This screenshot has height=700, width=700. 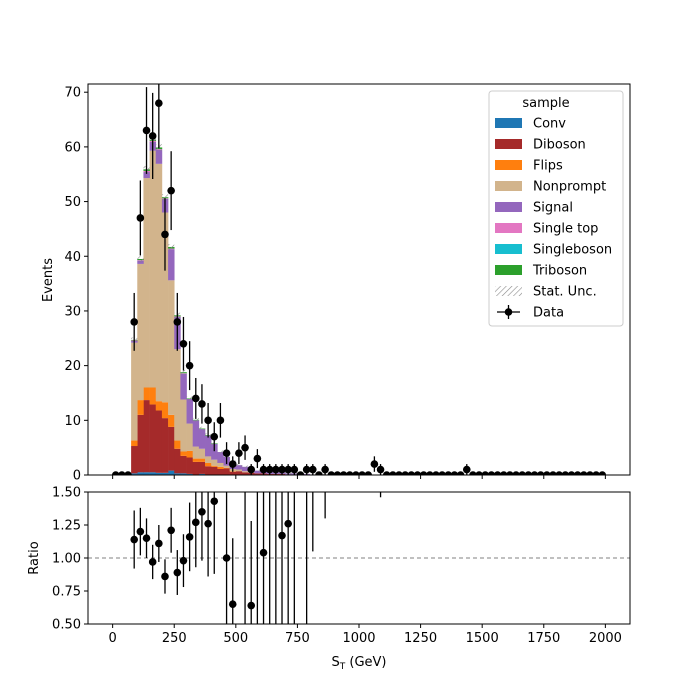 I want to click on main-y-tick-label: 40, so click(x=72, y=257).